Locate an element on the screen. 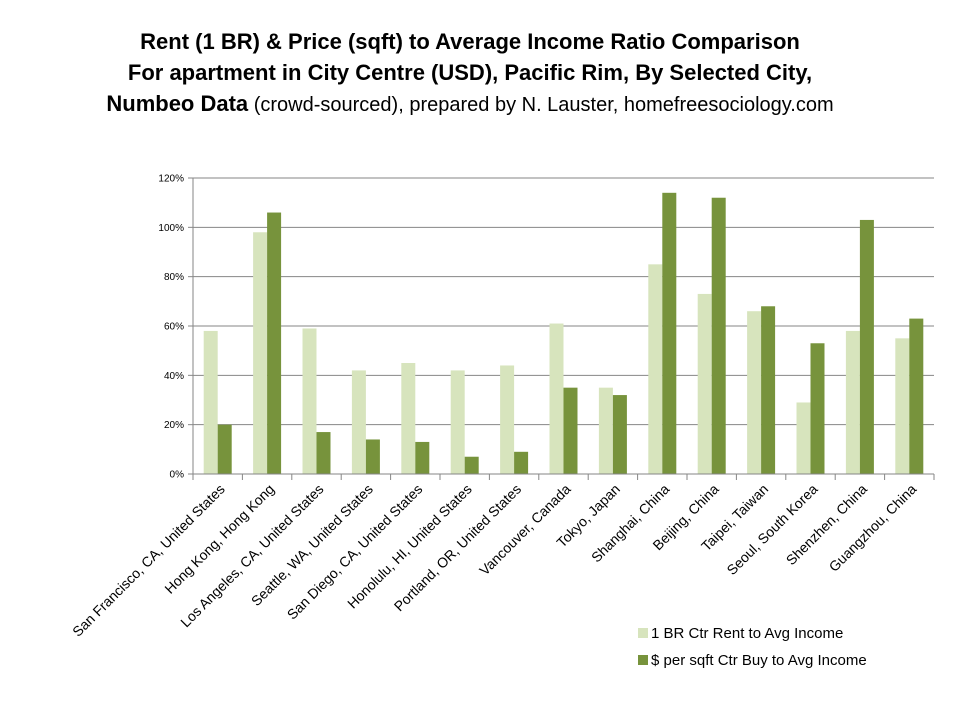  y-tick-label: 120% is located at coordinates (171, 179).